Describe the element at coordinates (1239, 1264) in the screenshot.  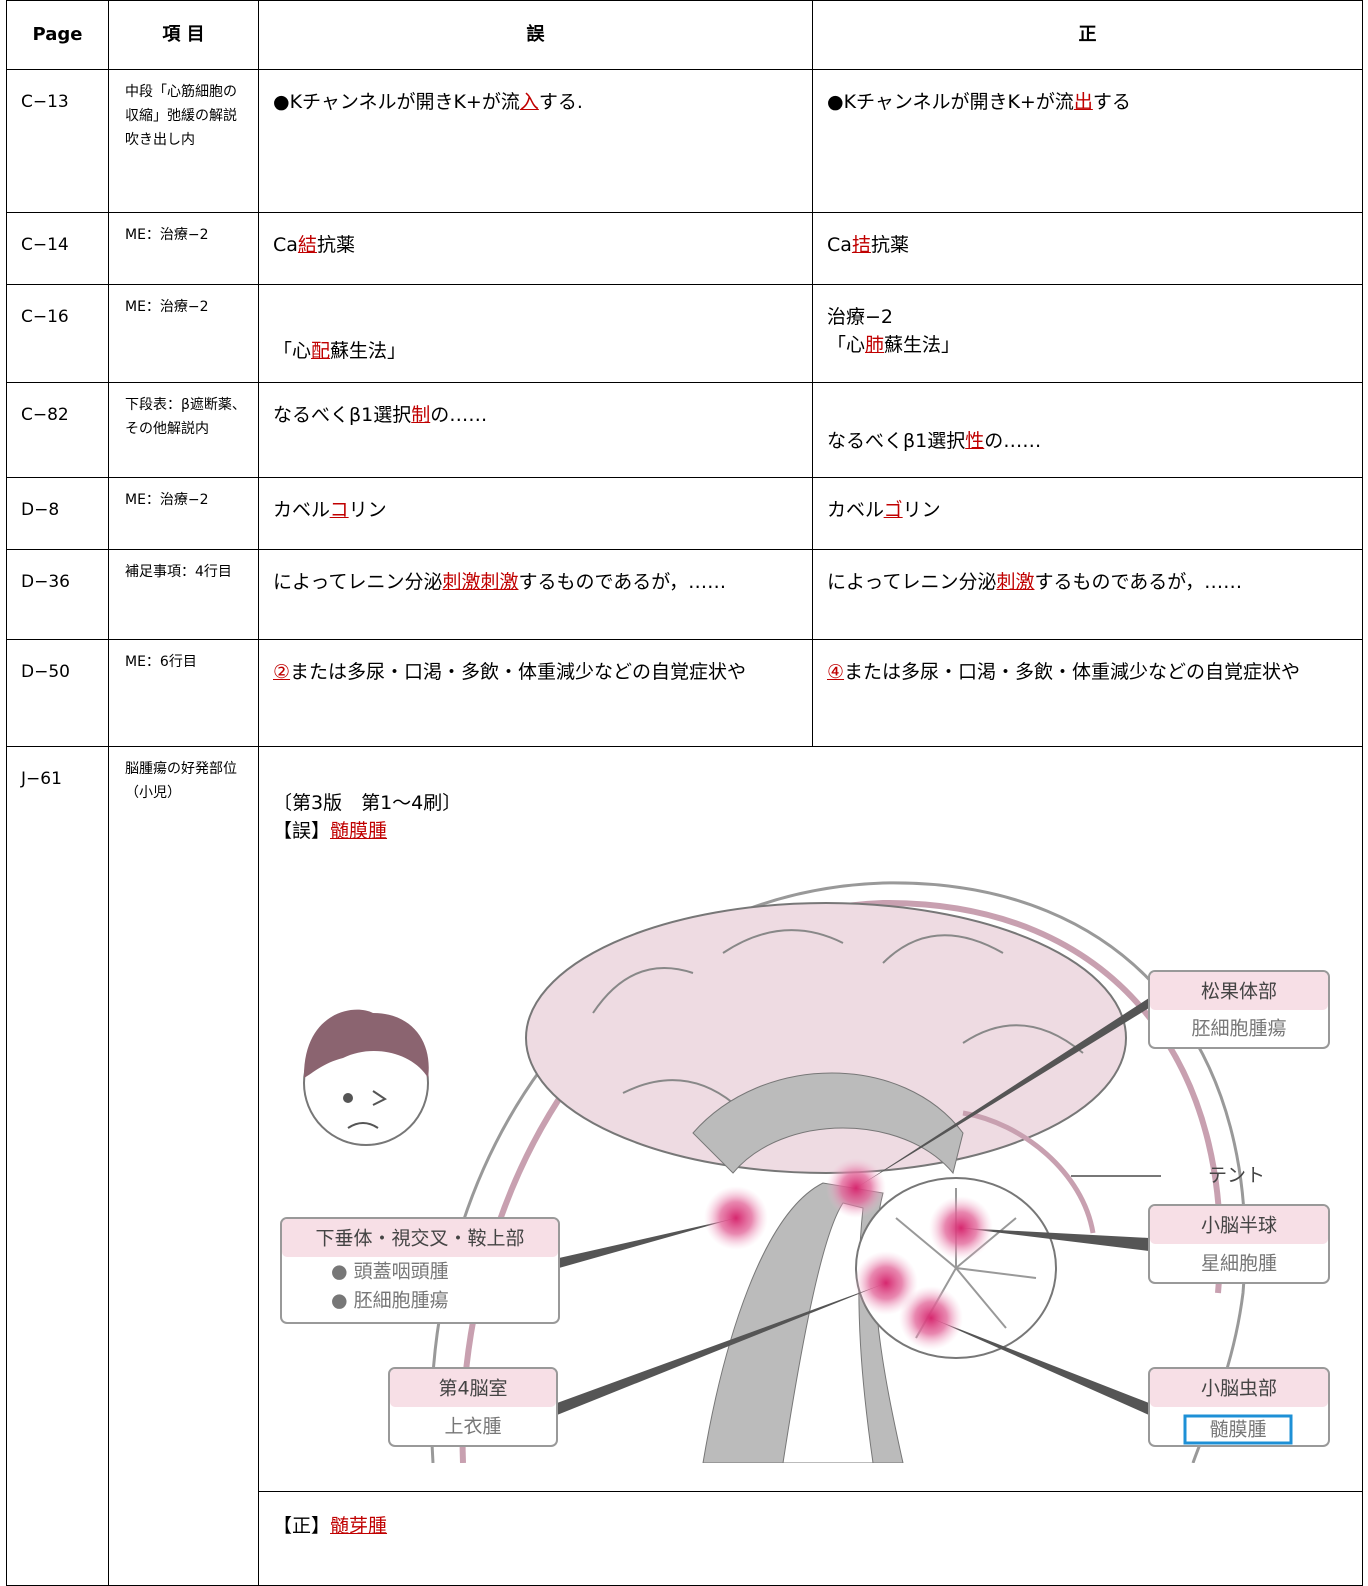
I see `figure-label: 星細胞腫` at that location.